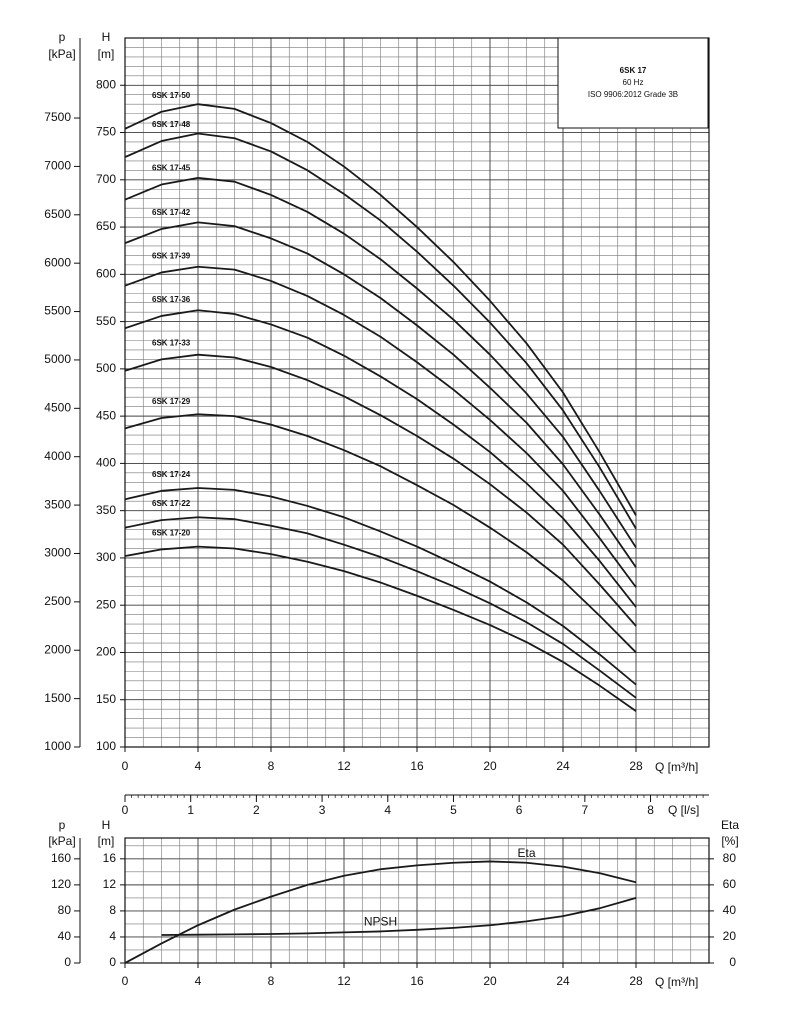 This screenshot has width=788, height=1024. Describe the element at coordinates (730, 884) in the screenshot. I see `eta-tick-label: 60` at that location.